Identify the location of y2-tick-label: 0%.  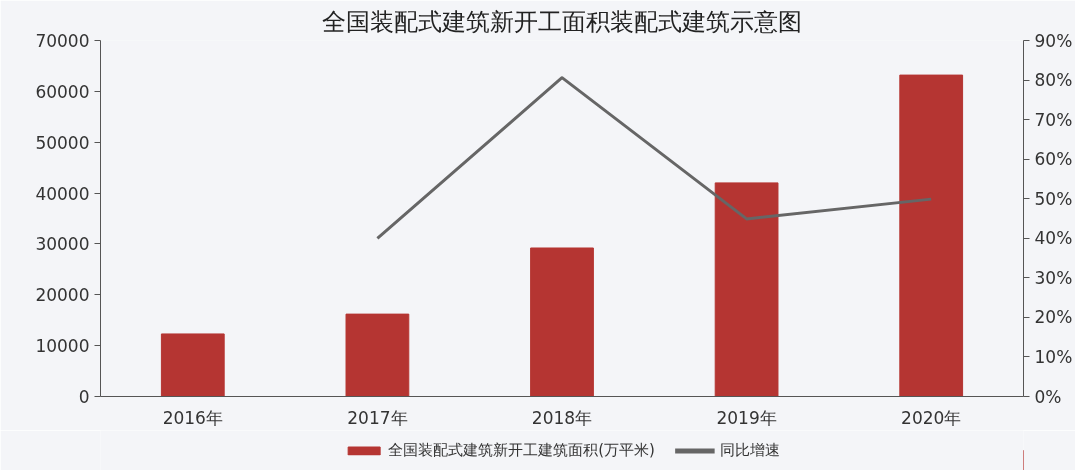
(1048, 396).